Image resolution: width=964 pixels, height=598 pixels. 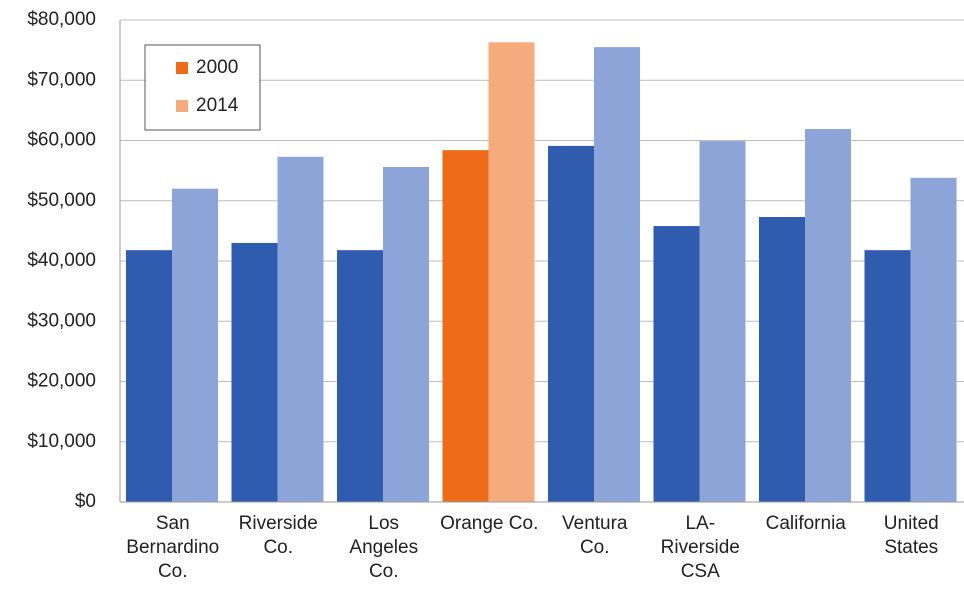 I want to click on y-tick-label: $10,000, so click(x=61, y=441).